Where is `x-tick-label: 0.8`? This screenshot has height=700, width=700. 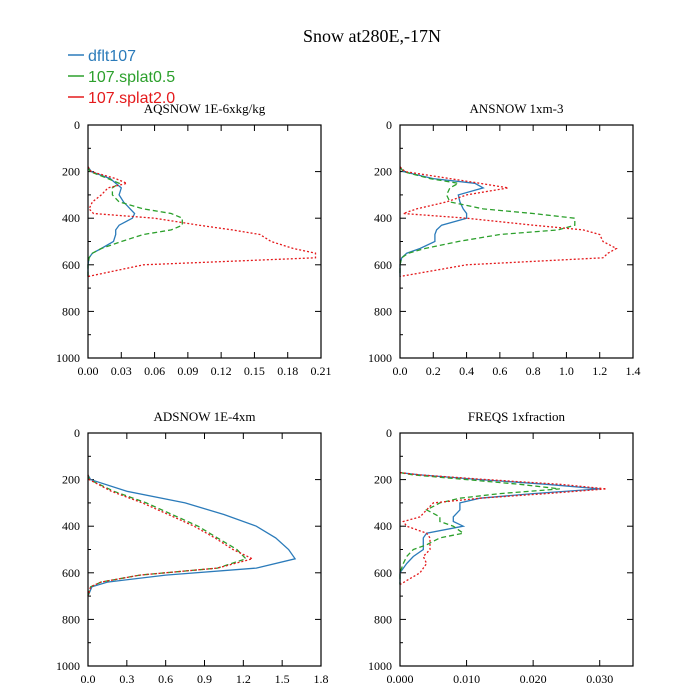
x-tick-label: 0.8 is located at coordinates (533, 371).